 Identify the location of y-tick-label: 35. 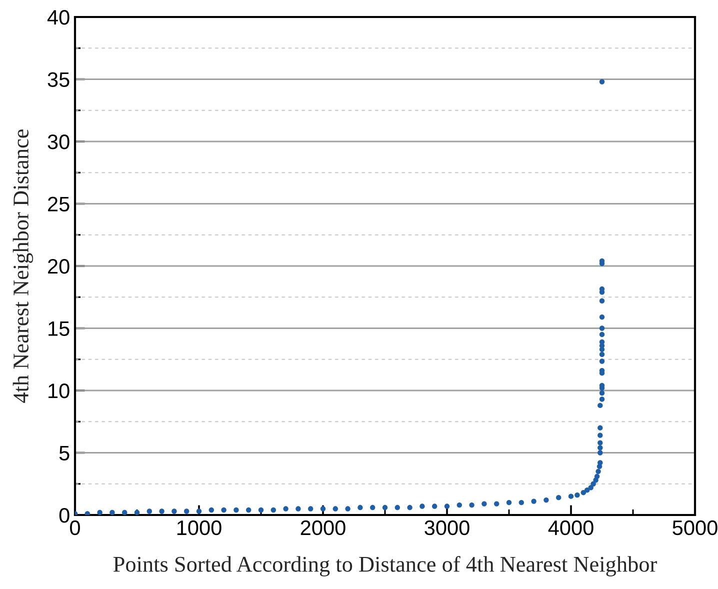
(59, 80).